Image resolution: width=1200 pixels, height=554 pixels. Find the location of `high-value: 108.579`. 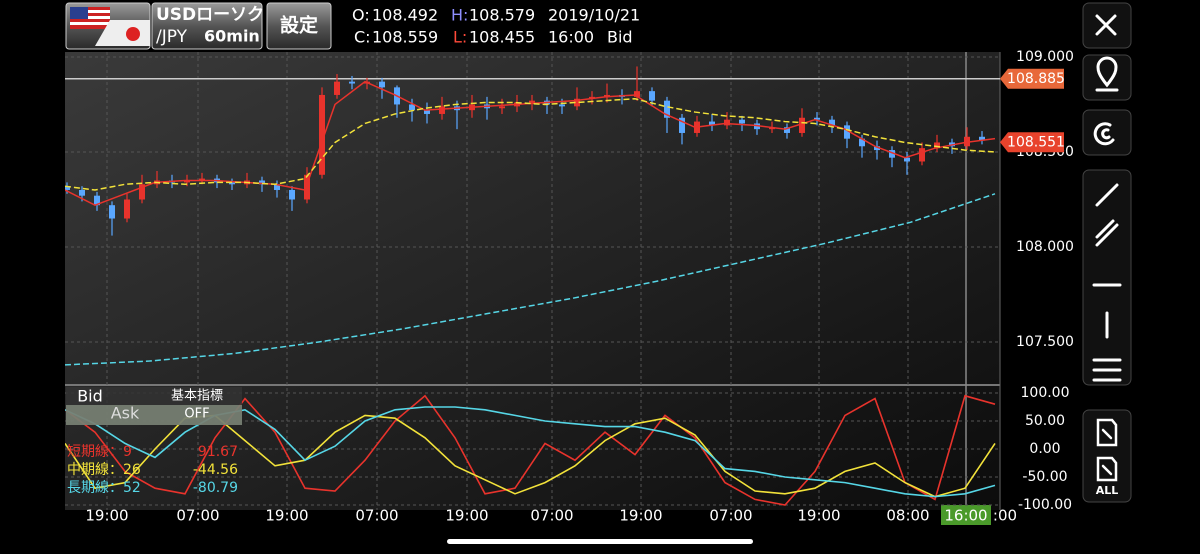

high-value: 108.579 is located at coordinates (502, 15).